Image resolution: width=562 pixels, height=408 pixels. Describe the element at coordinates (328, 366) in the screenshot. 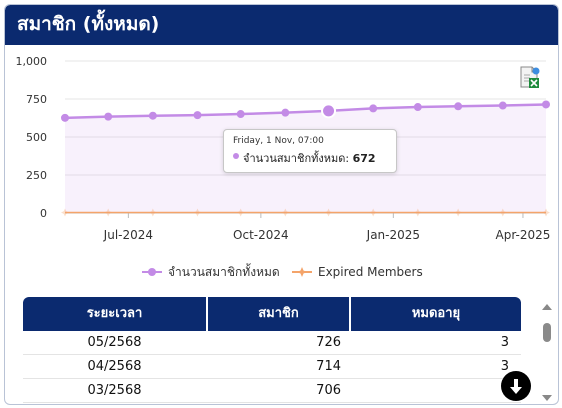

I see `cell-members: 714` at that location.